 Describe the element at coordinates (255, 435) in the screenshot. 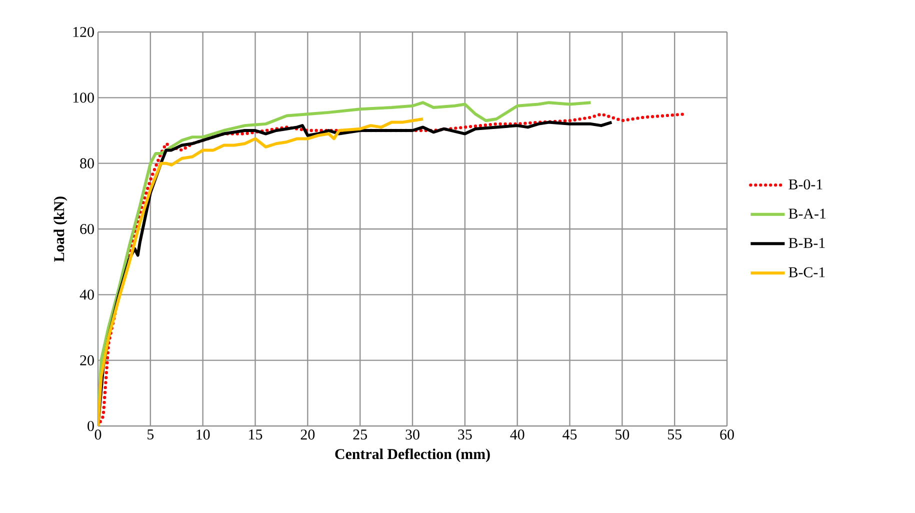

I see `x-tick-label: 15` at that location.